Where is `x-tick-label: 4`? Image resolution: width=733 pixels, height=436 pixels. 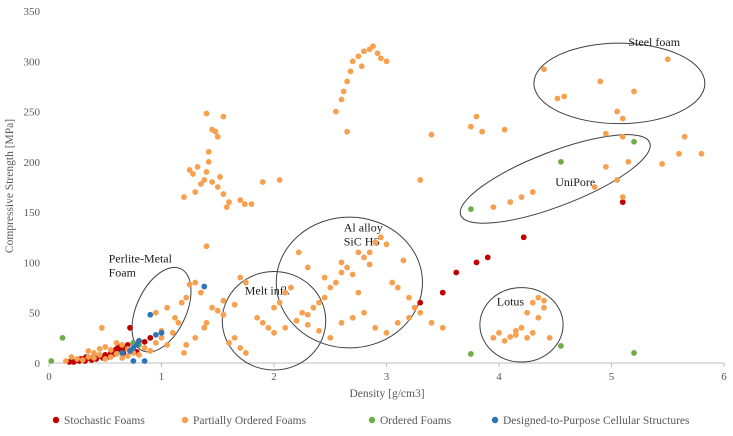 x-tick-label: 4 is located at coordinates (499, 377).